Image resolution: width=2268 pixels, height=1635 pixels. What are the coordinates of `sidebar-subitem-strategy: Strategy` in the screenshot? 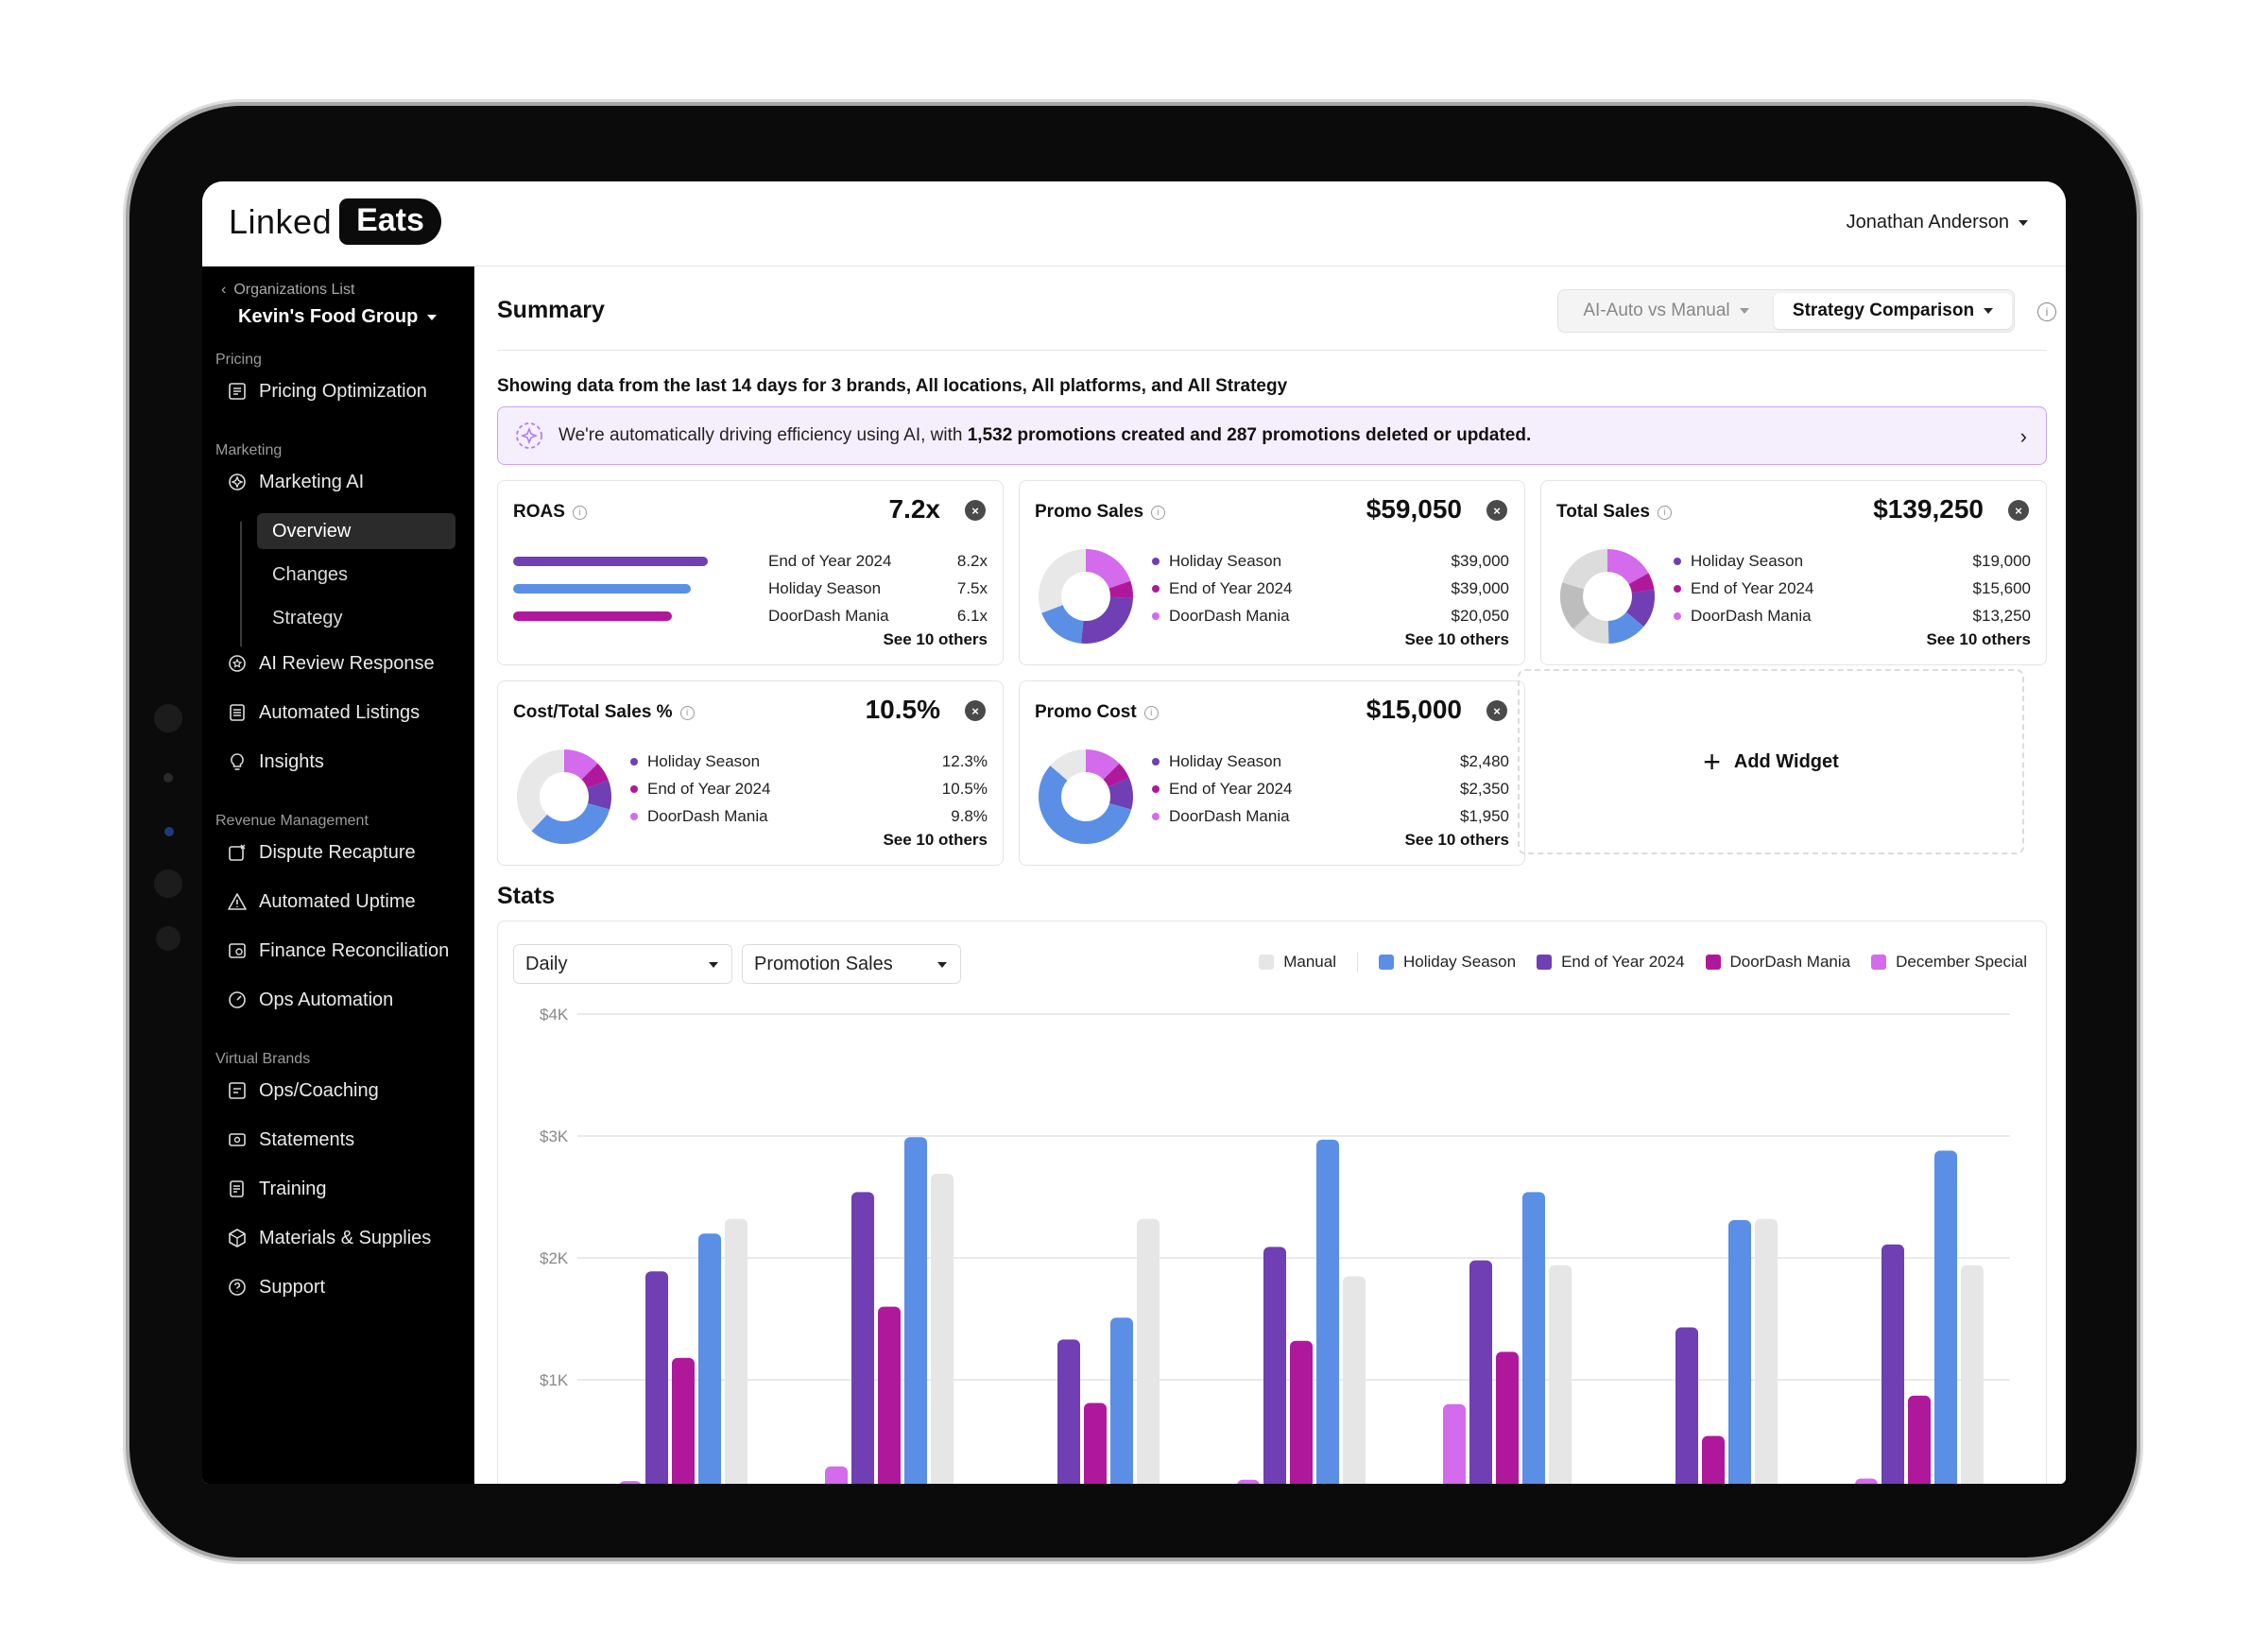 It's located at (307, 618).